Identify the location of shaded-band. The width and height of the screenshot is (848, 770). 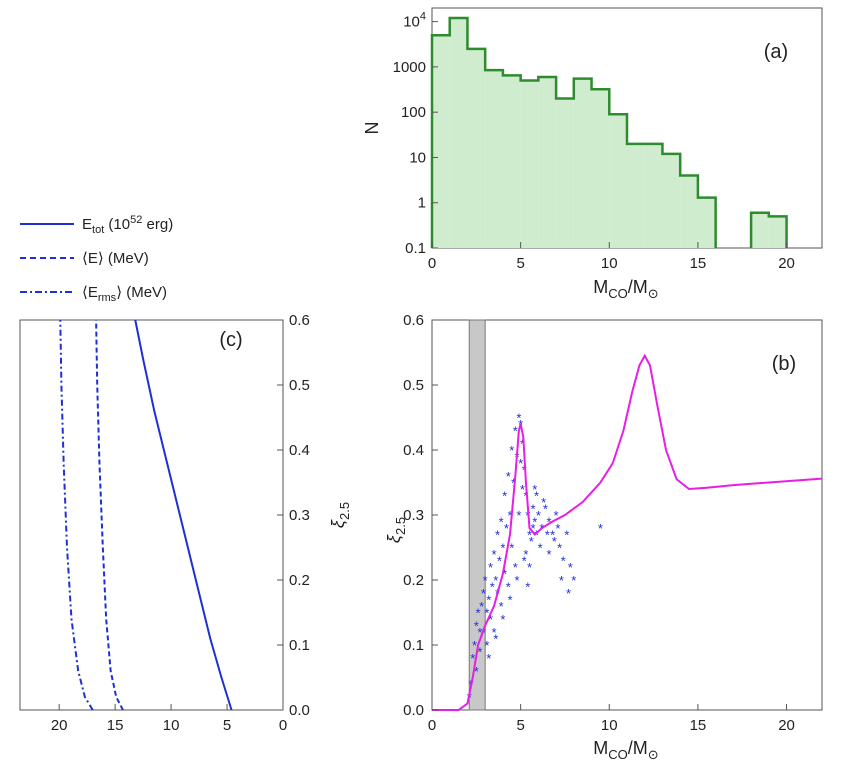
(477, 515).